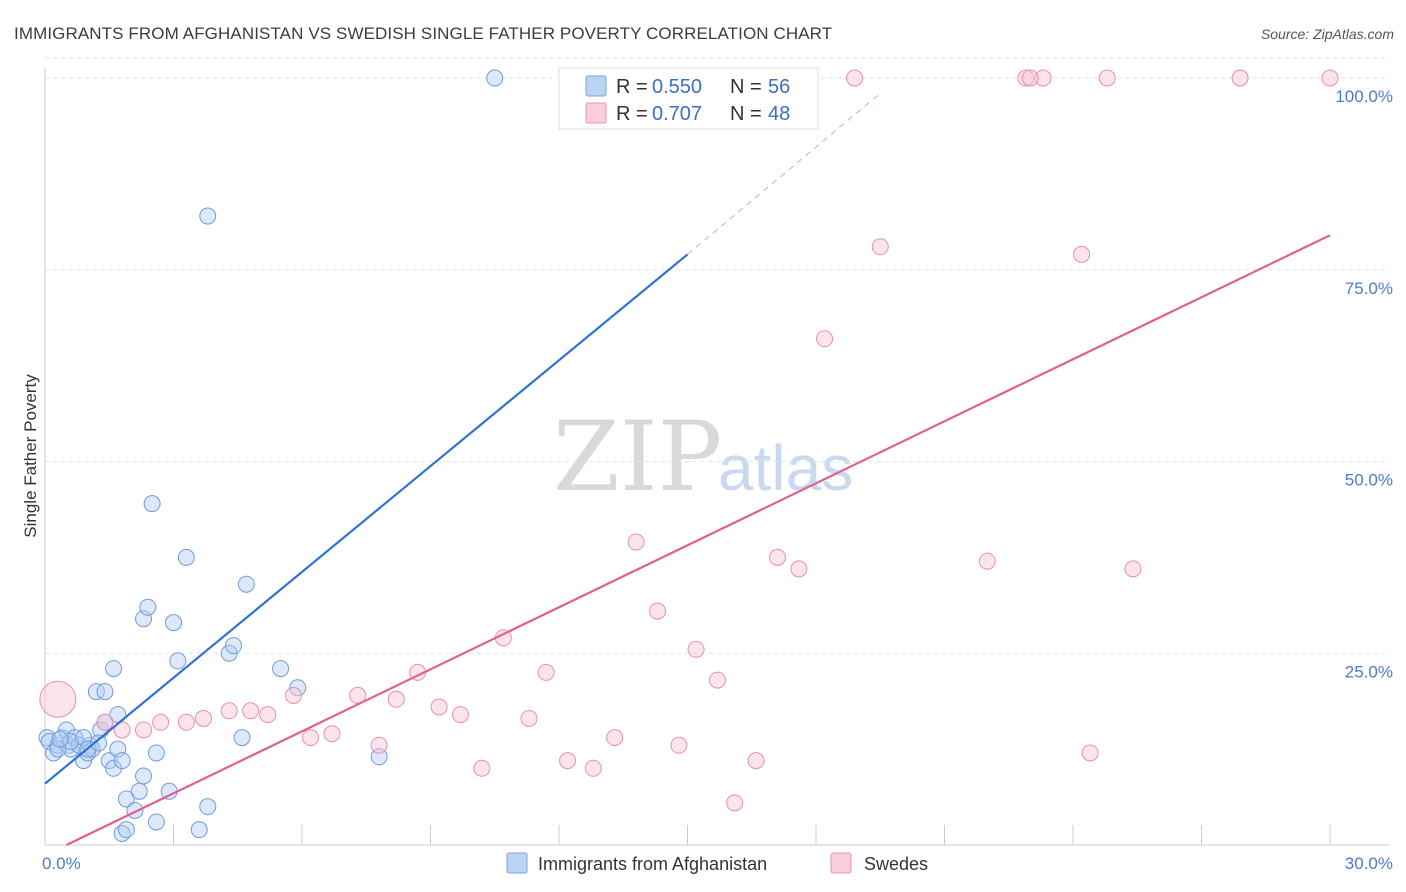 The image size is (1406, 892). What do you see at coordinates (596, 86) in the screenshot?
I see `legend-swatch-afghanistan` at bounding box center [596, 86].